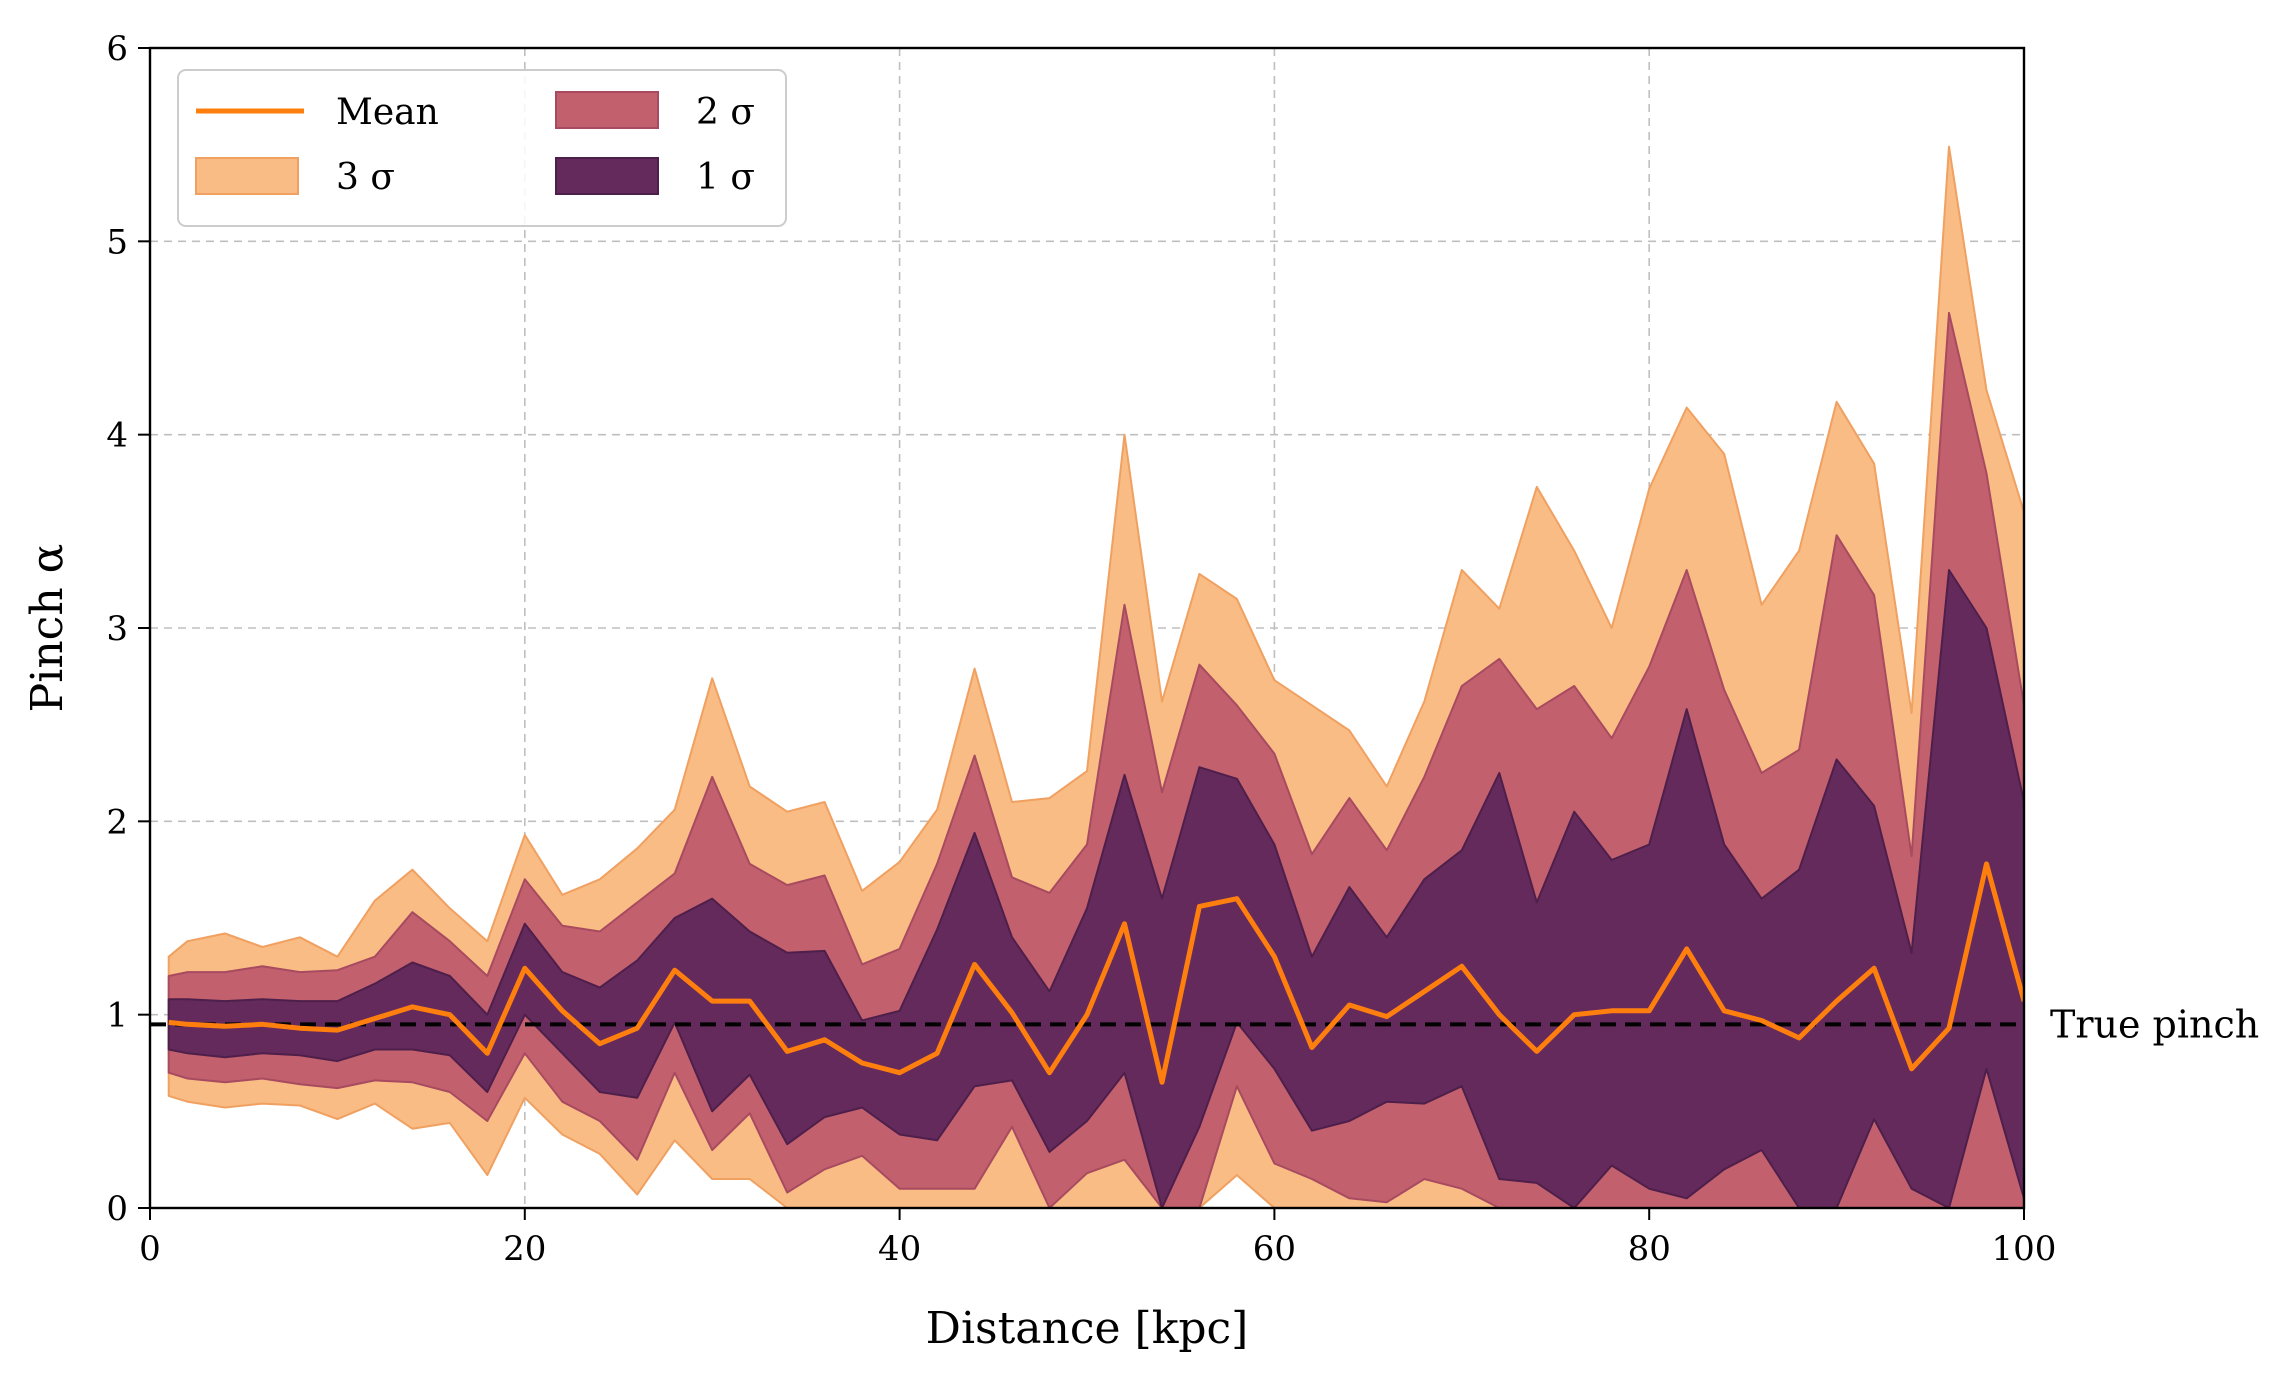 This screenshot has height=1380, width=2296. I want to click on mean-line, so click(1096, 973).